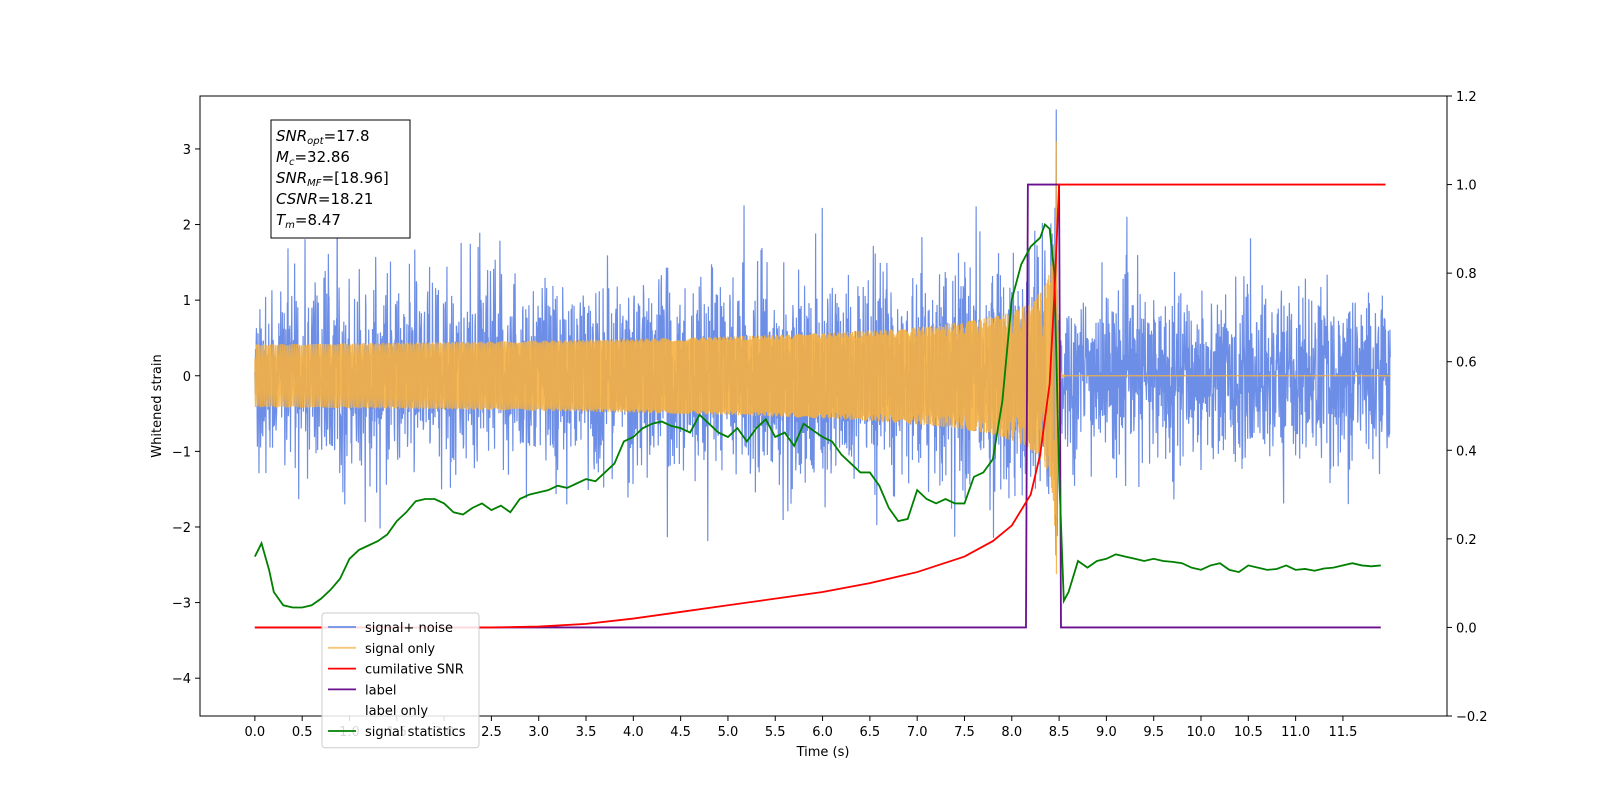 This screenshot has height=800, width=1600. I want to click on y-axis-label: Whitened strain, so click(157, 405).